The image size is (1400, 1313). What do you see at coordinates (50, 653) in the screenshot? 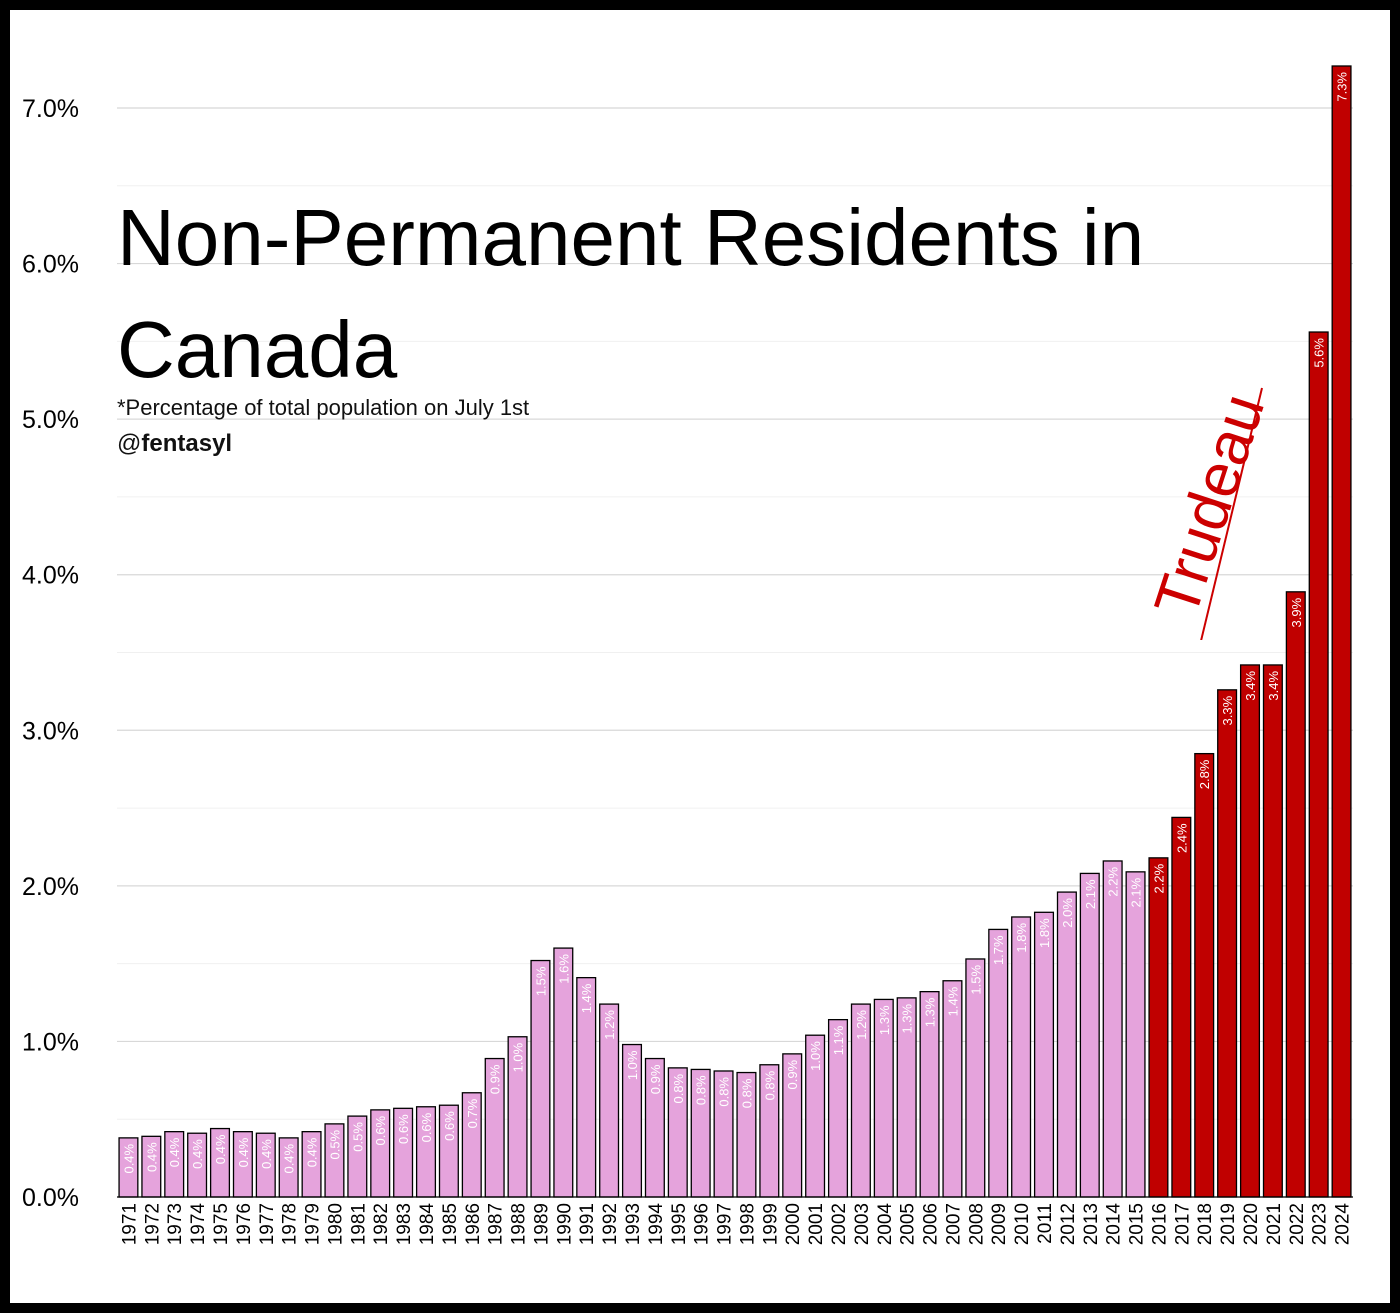
I see `y-axis: 0.0% 1.0% 2.0% 3.0% 4.0% 5.0% 6.0% 7.0%` at bounding box center [50, 653].